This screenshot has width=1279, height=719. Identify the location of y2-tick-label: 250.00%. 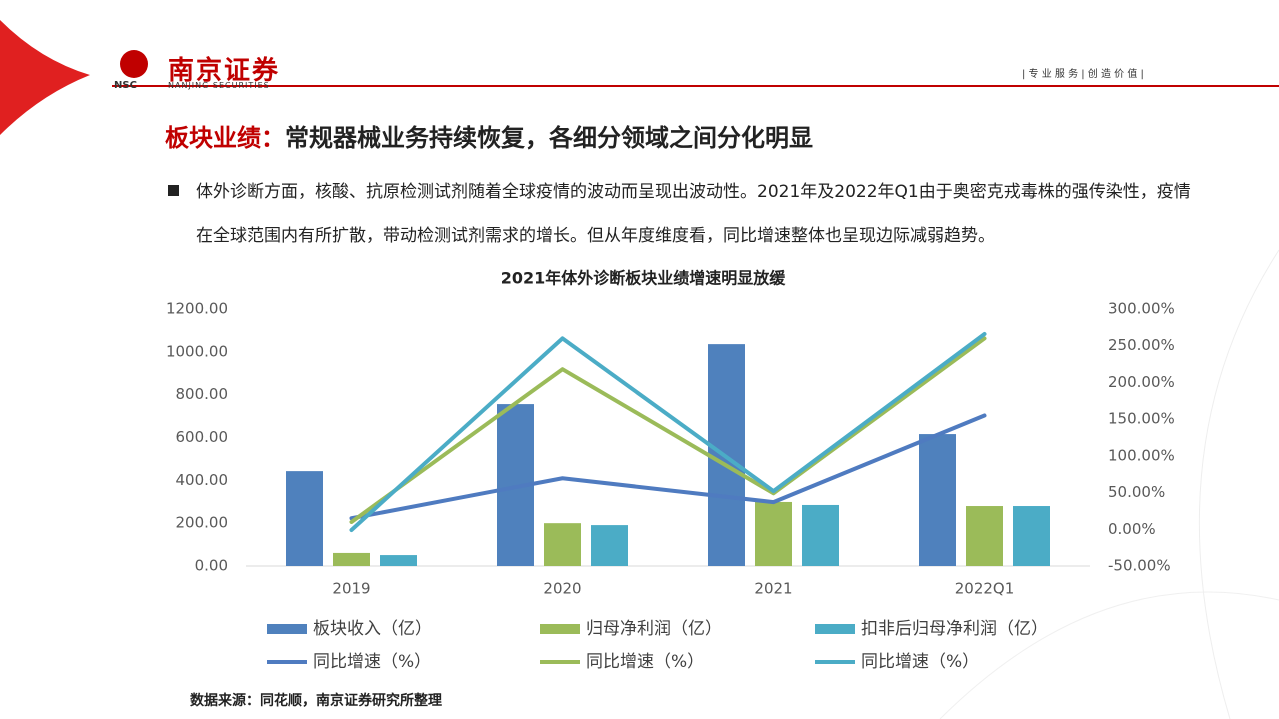
(1141, 345).